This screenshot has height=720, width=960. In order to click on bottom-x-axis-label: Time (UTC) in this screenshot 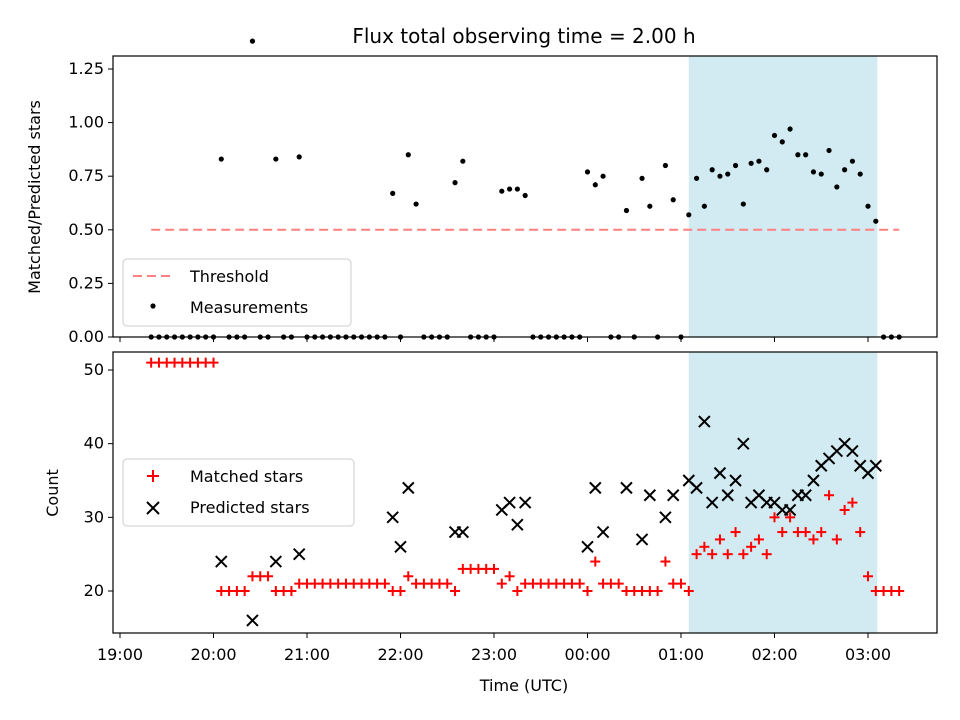, I will do `click(523, 685)`.